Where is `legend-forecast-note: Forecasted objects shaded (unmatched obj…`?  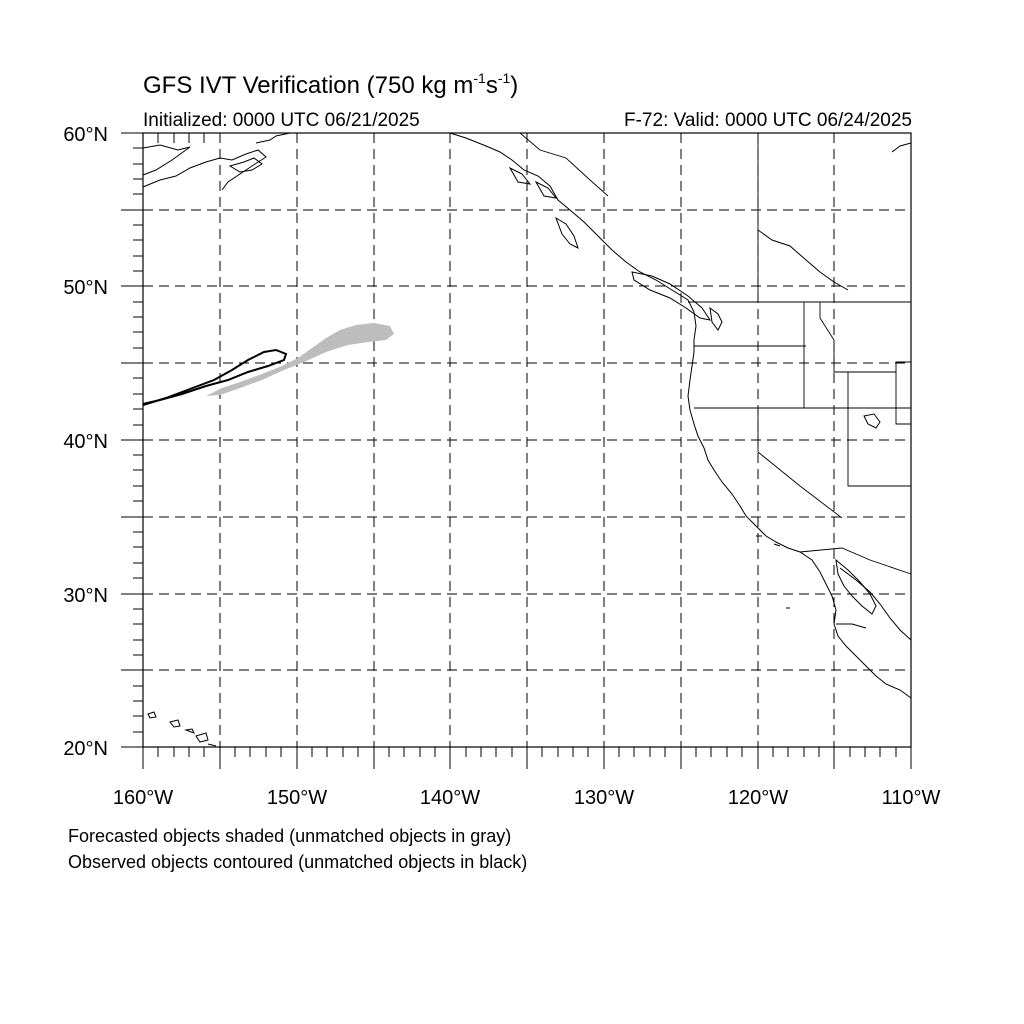 legend-forecast-note: Forecasted objects shaded (unmatched obj… is located at coordinates (290, 836).